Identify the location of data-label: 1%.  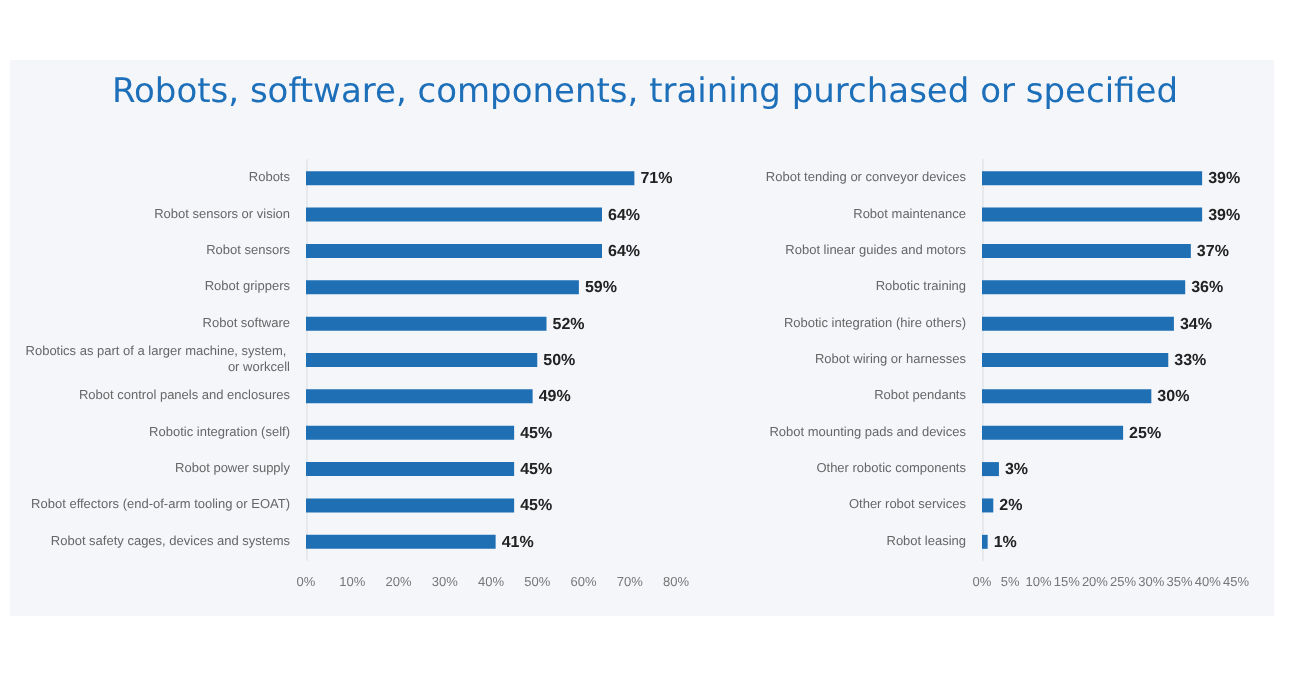
(1005, 541).